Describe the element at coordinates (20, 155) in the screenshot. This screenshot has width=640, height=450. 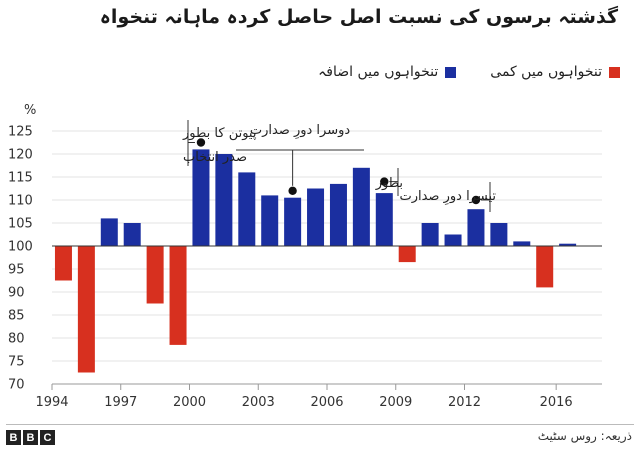
I see `y-tick-label: 120` at that location.